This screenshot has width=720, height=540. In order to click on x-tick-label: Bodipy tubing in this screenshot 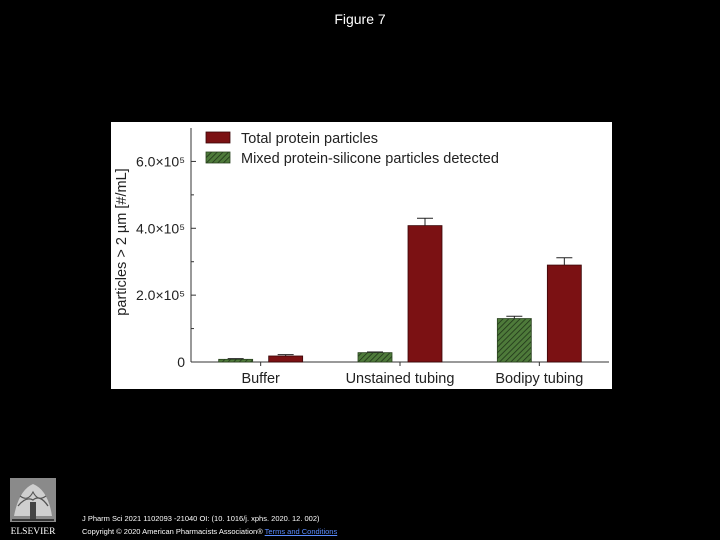, I will do `click(539, 379)`.